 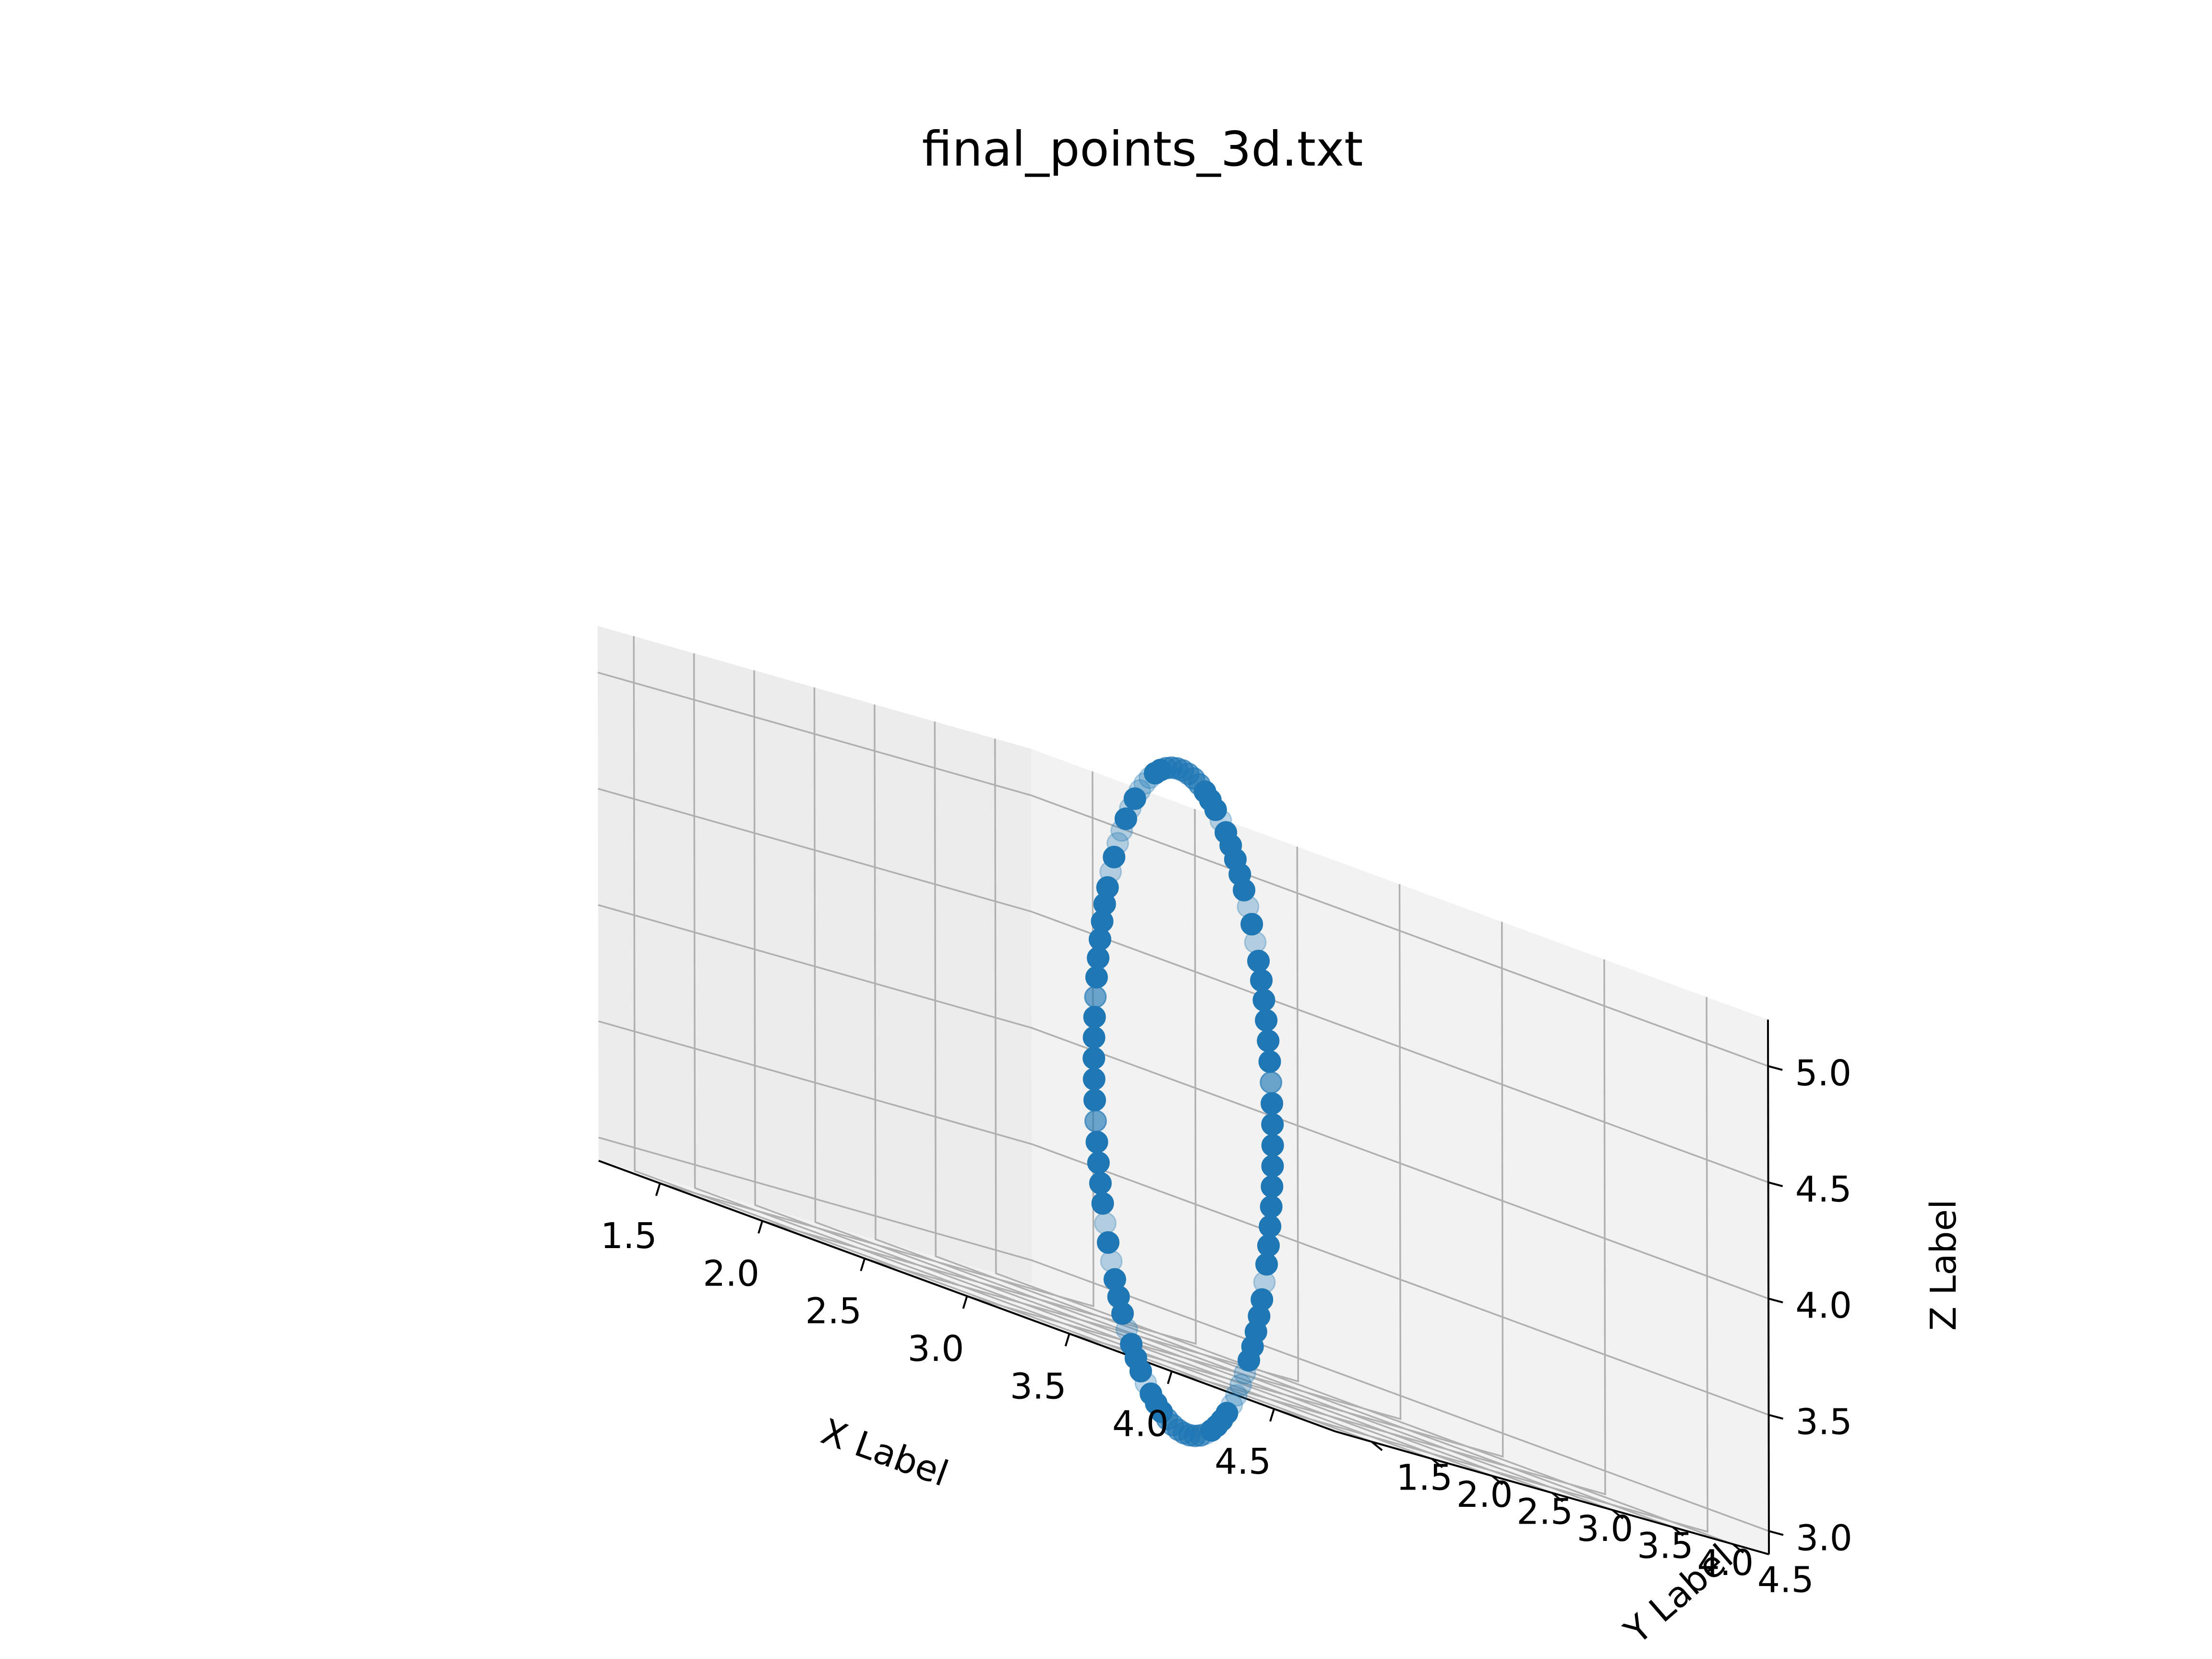 What do you see at coordinates (1484, 1495) in the screenshot?
I see `y-tick-label: 2.0` at bounding box center [1484, 1495].